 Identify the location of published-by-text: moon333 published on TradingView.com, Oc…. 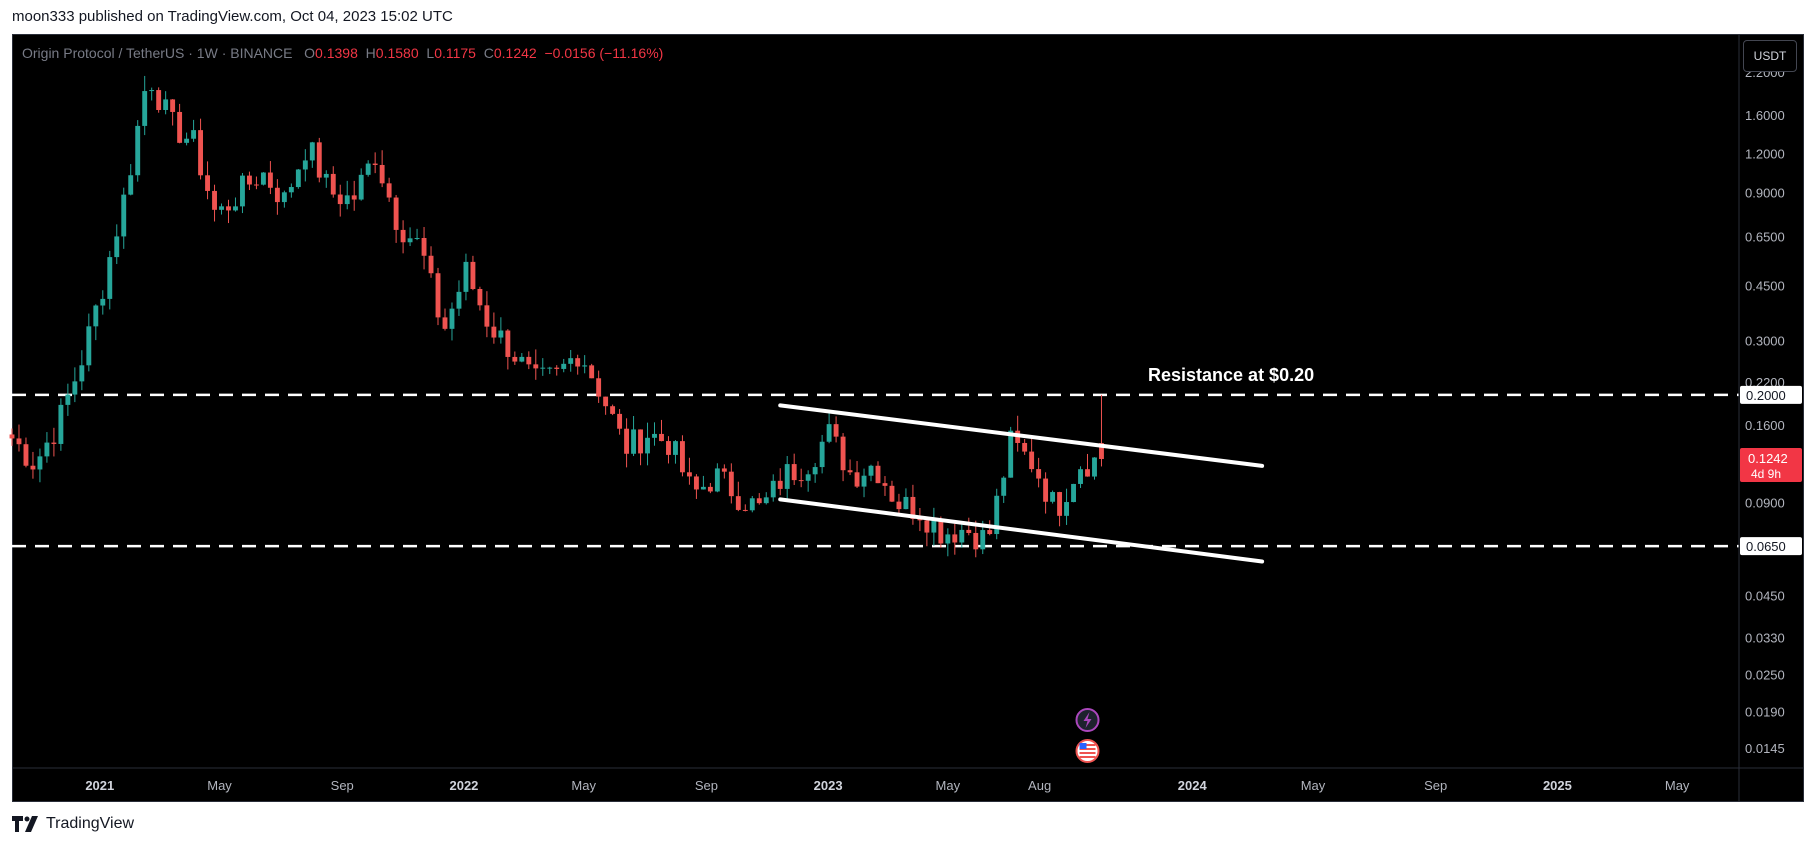
(232, 16).